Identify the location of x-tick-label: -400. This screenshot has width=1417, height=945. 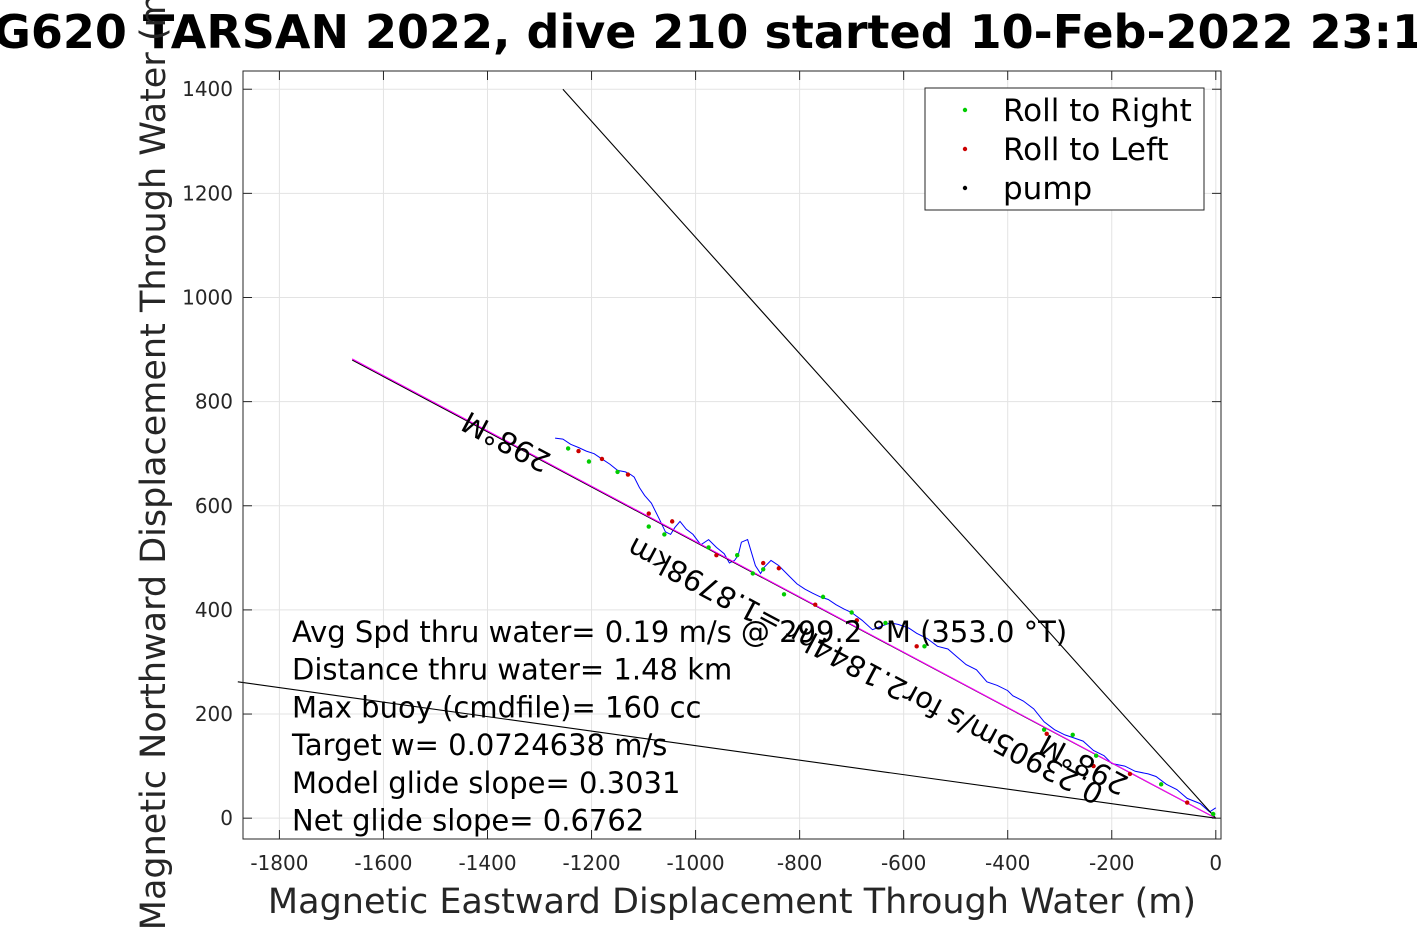
(1007, 863).